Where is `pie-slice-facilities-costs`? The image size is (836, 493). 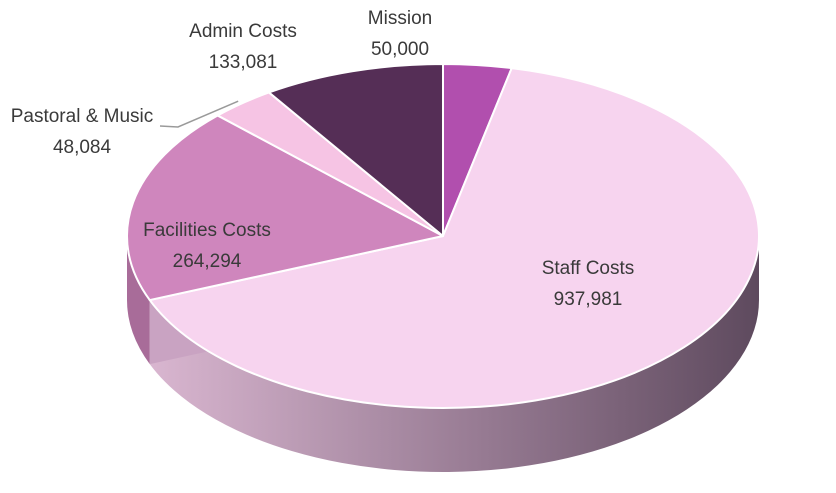 pie-slice-facilities-costs is located at coordinates (285, 208).